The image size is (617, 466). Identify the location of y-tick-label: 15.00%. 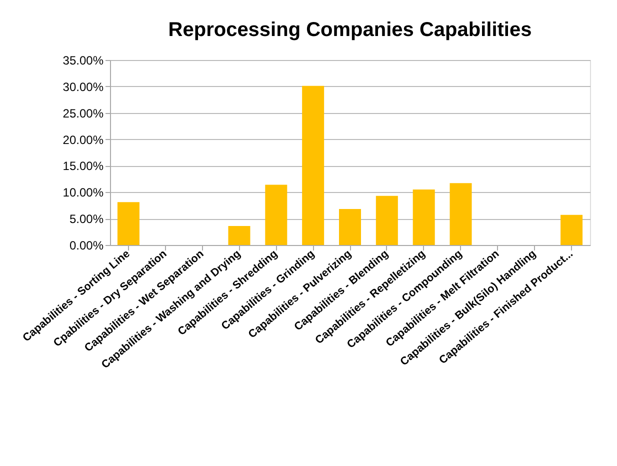
(83, 166).